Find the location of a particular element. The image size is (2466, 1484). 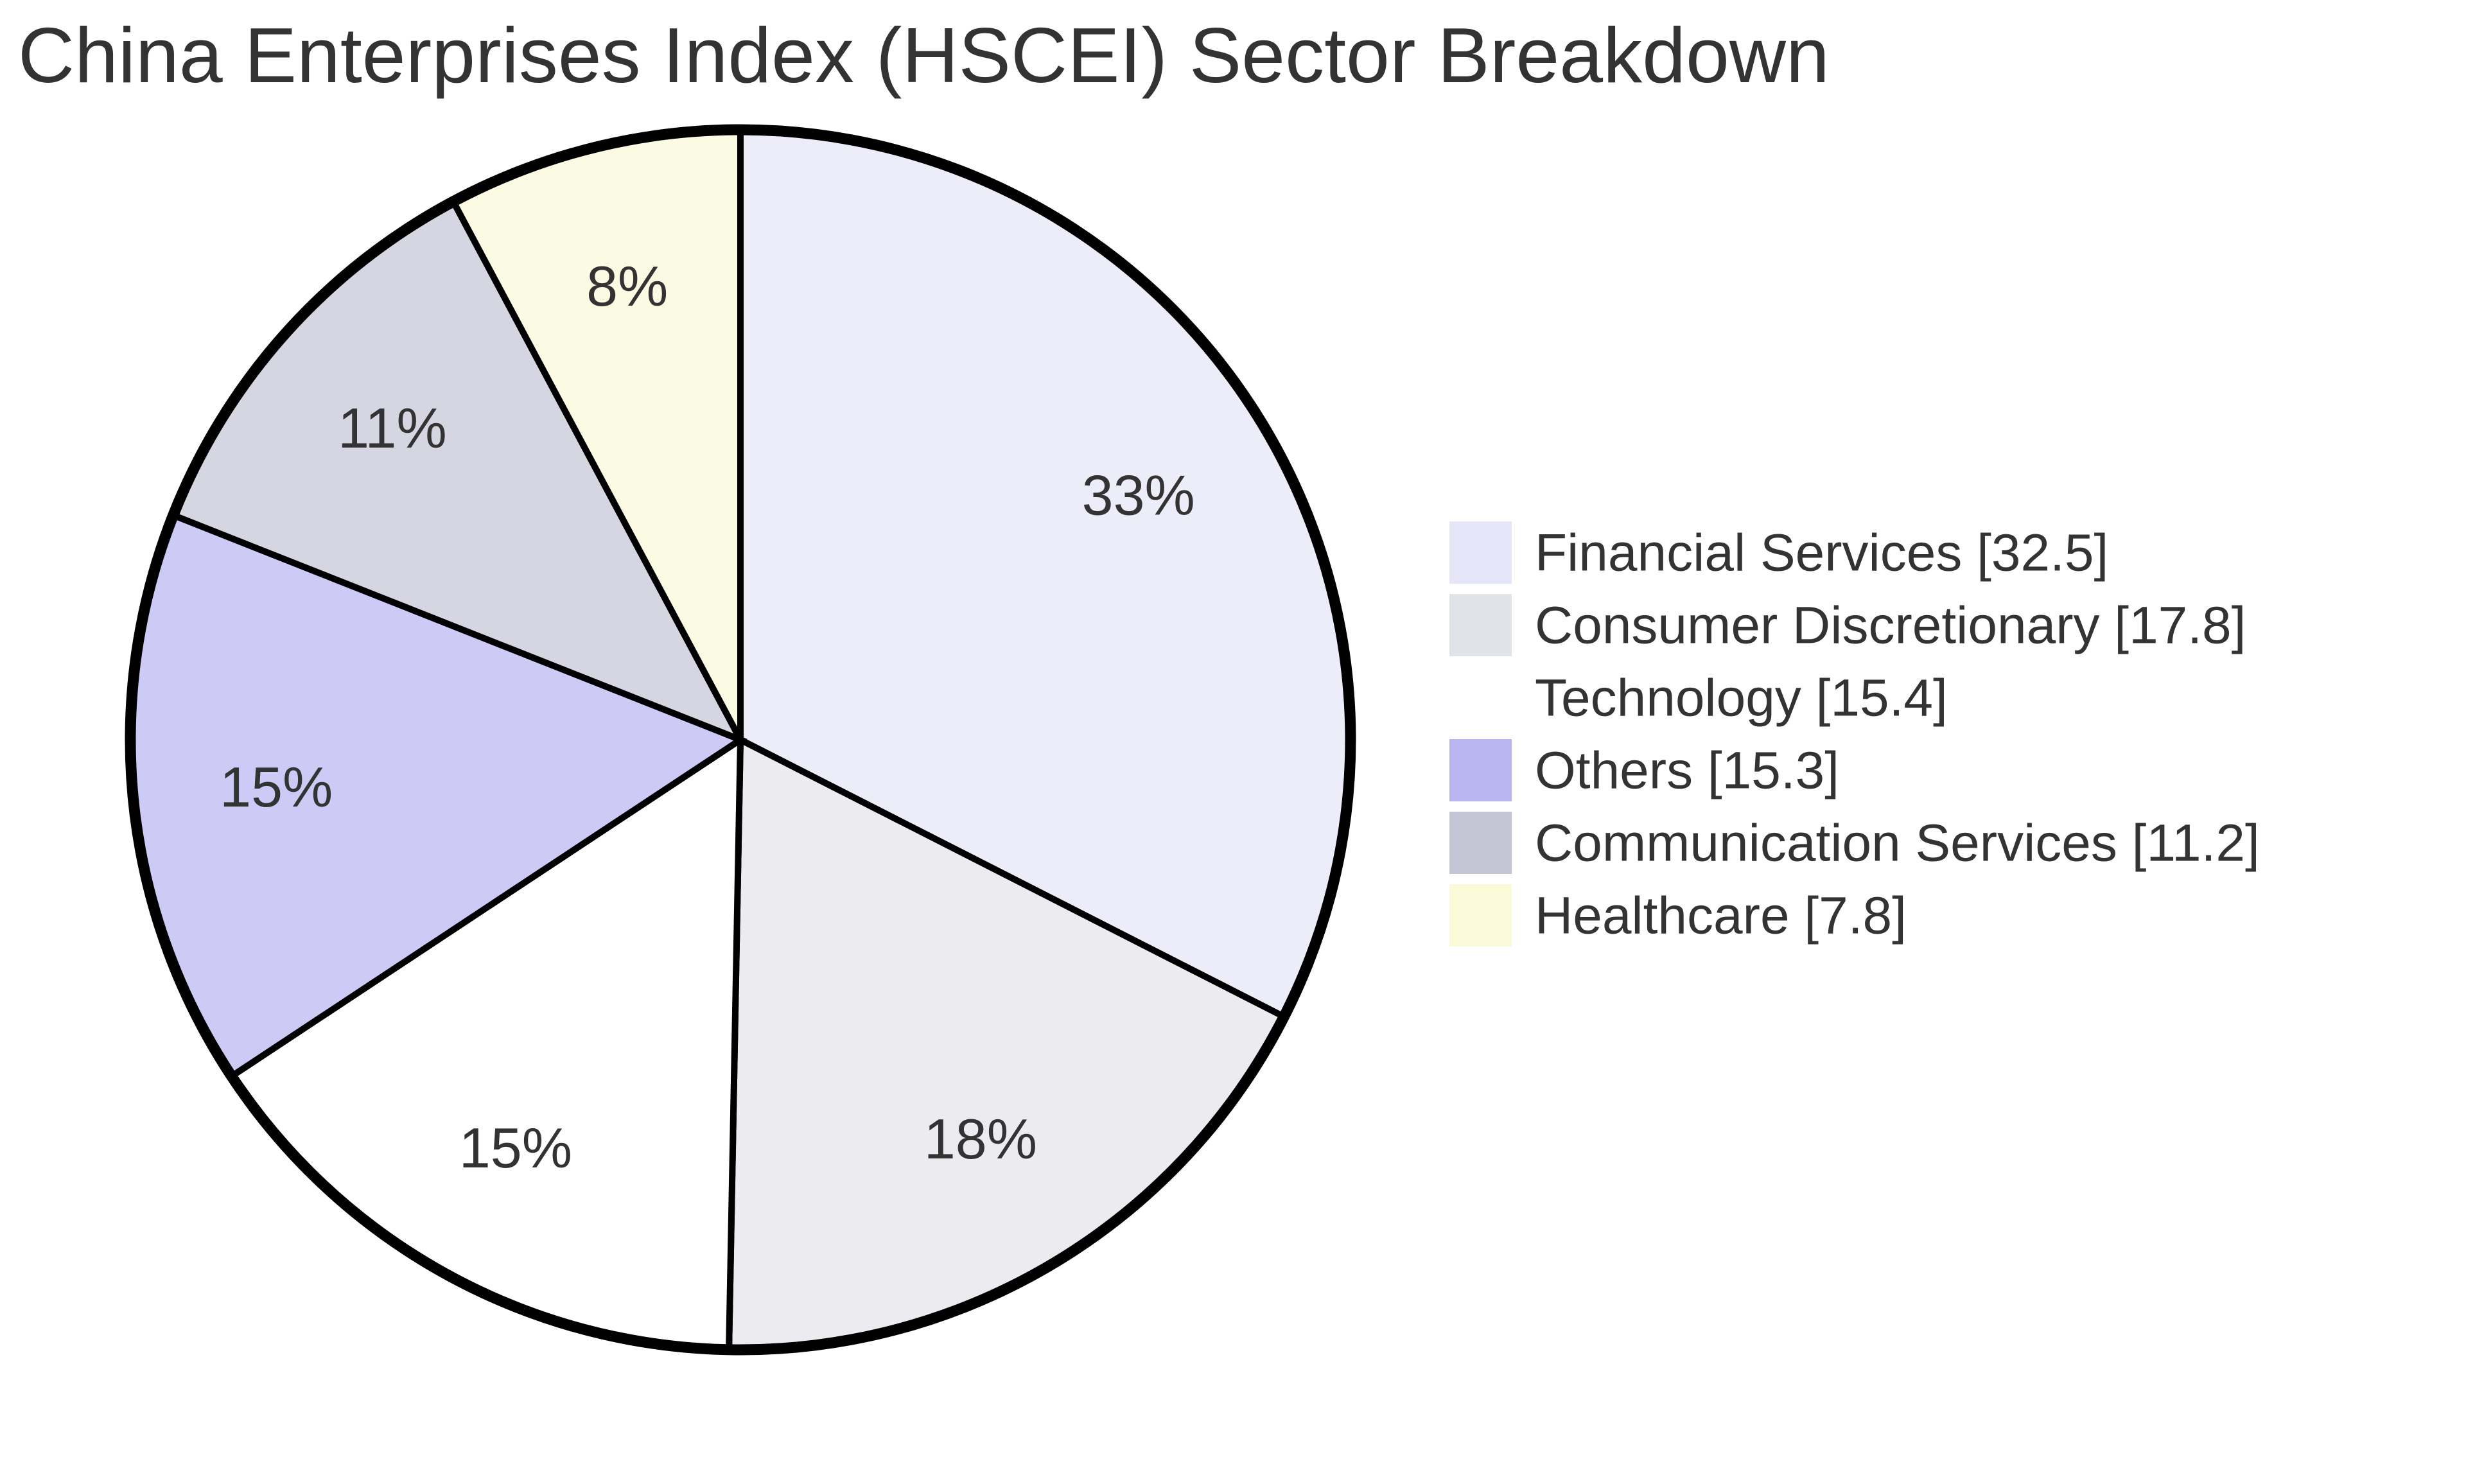

slice-percent-label-financial-services: 33% is located at coordinates (1139, 495).